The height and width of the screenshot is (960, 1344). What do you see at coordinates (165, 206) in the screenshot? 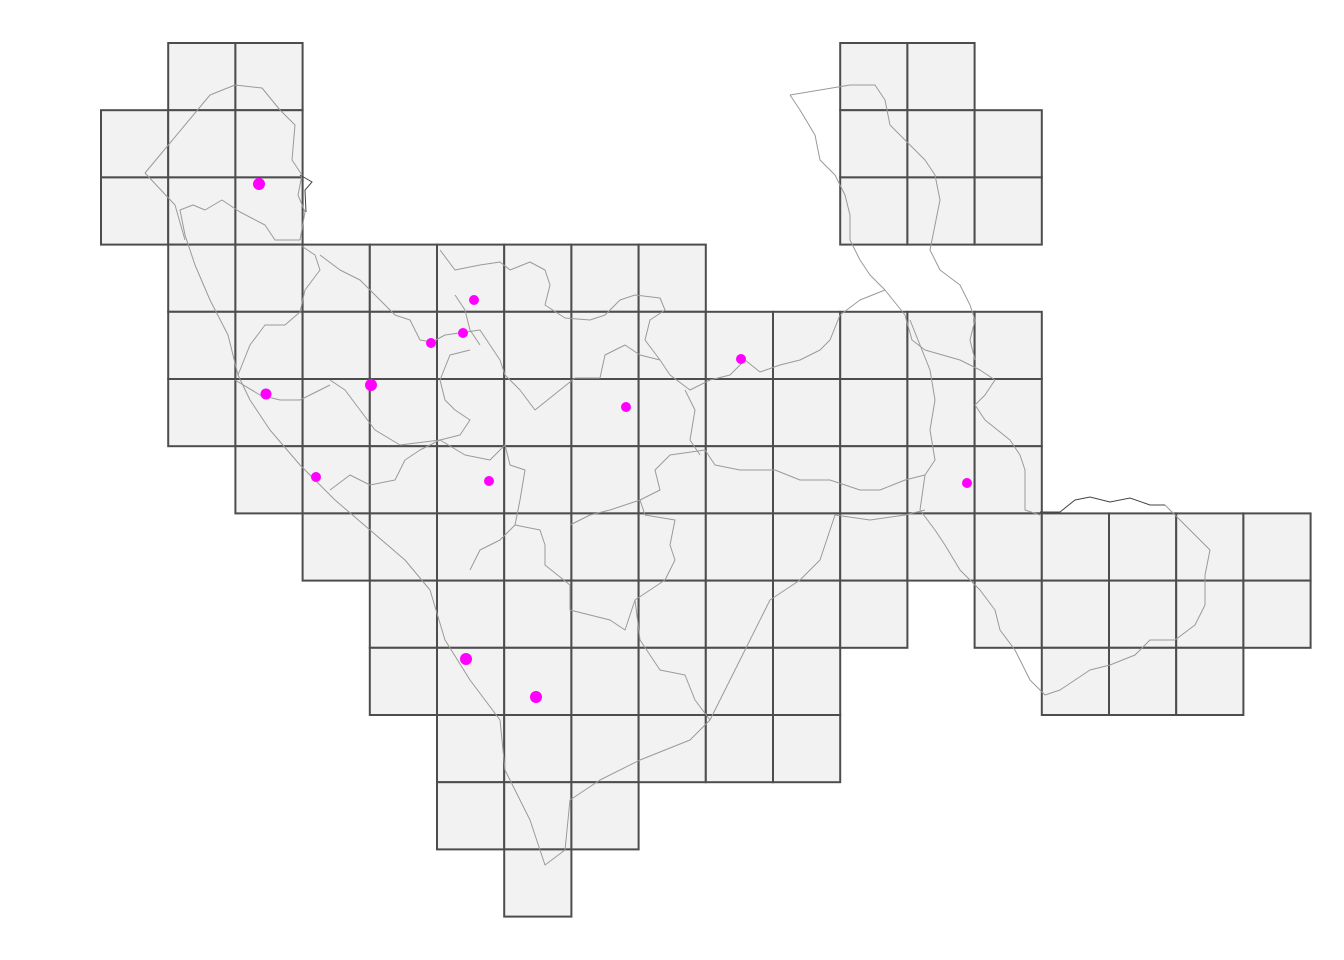
I see `inner-boundary-west` at bounding box center [165, 206].